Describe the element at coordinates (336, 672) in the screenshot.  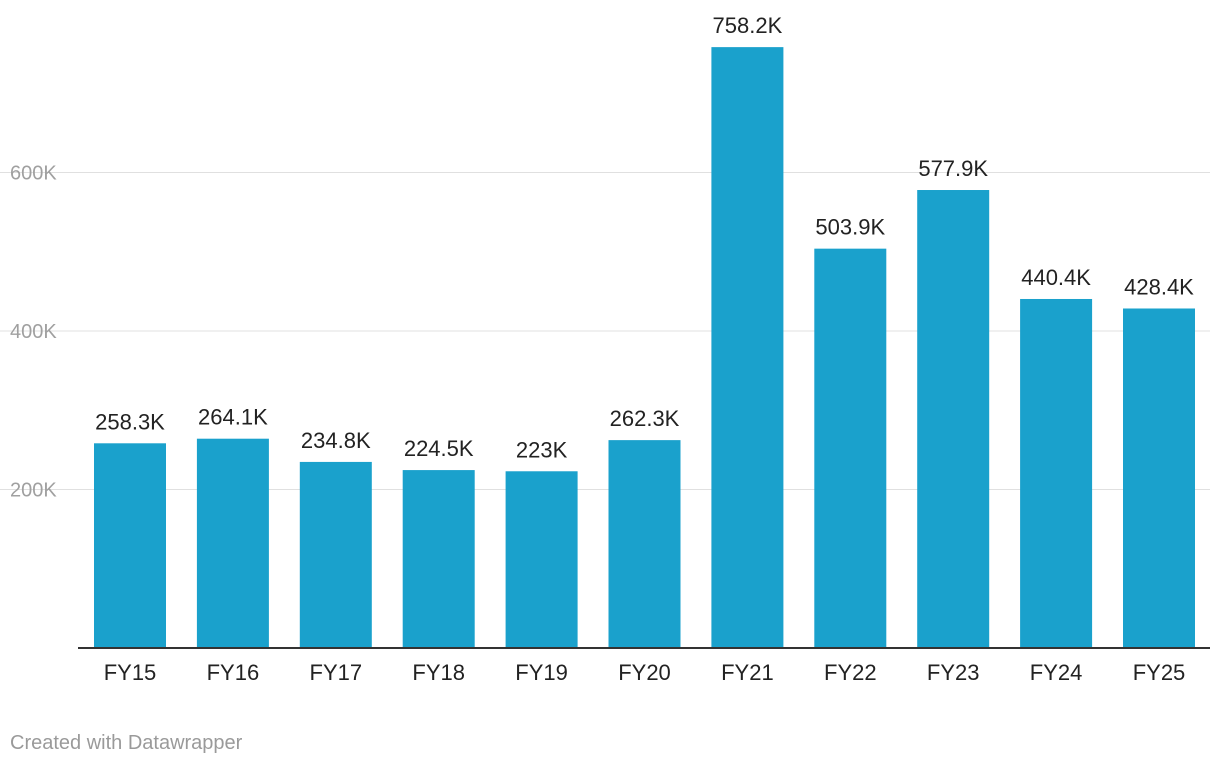
I see `x-tick-label: FY17` at that location.